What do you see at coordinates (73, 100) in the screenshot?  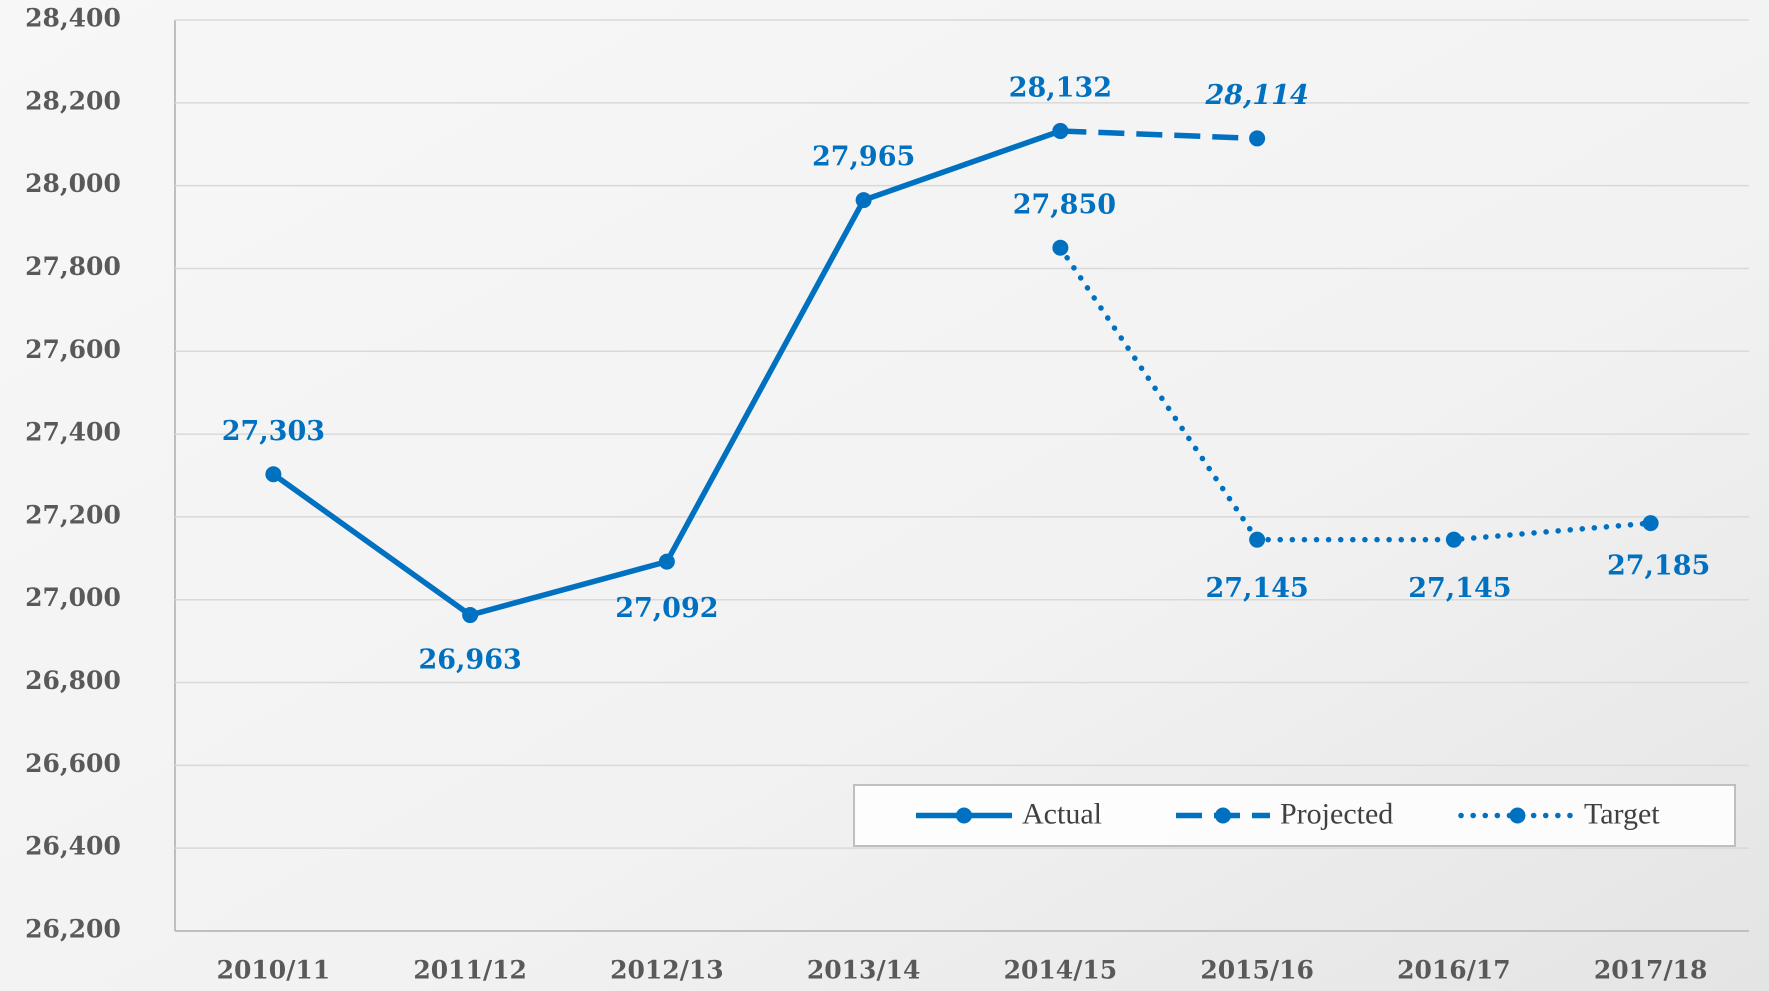 I see `y-tick-label: 28,200` at bounding box center [73, 100].